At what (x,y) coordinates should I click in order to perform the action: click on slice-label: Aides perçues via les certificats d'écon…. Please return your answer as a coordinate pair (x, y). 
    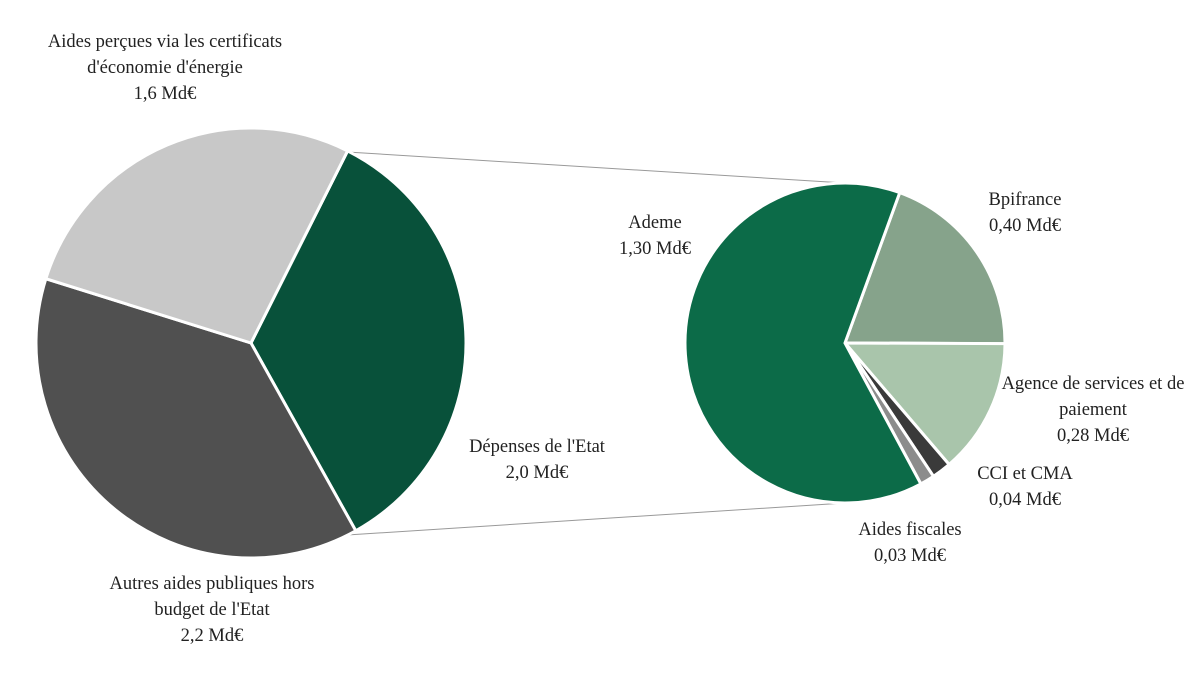
    Looking at the image, I should click on (165, 68).